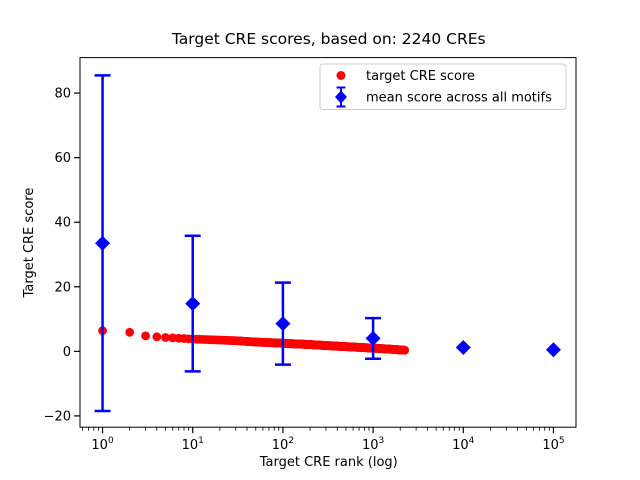 The height and width of the screenshot is (480, 640). I want to click on y-tick-label: −20, so click(57, 416).